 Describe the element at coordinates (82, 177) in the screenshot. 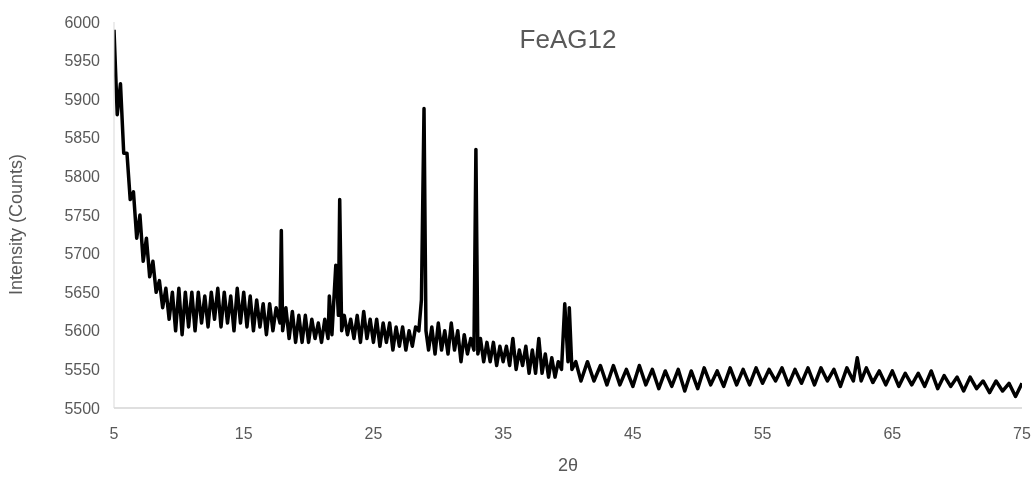

I see `y-tick-label: 5800` at that location.